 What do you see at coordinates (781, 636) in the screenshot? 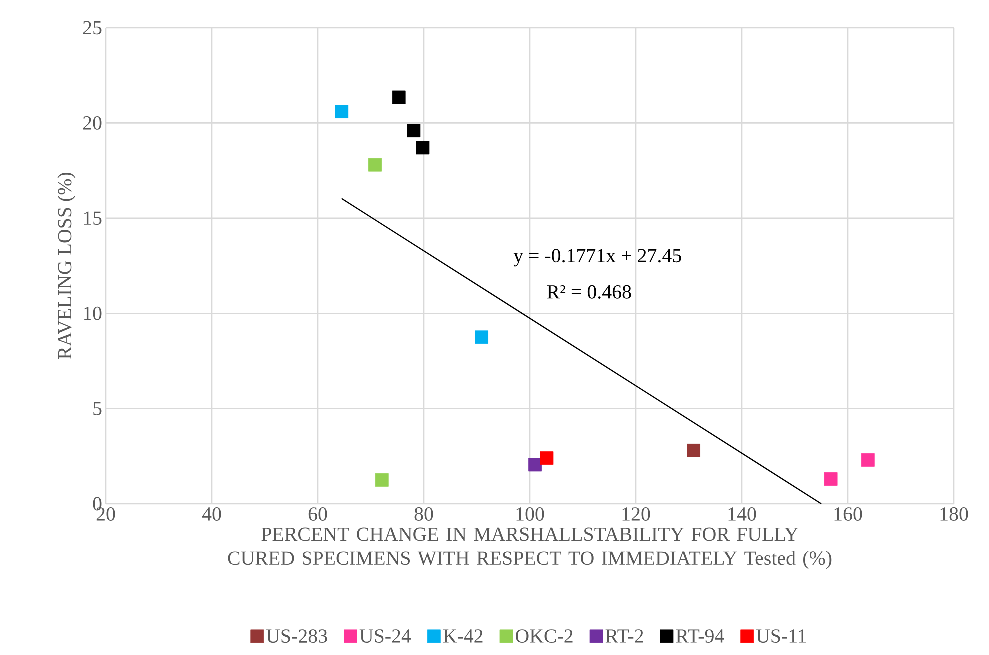
I see `legend-label: US-11` at bounding box center [781, 636].